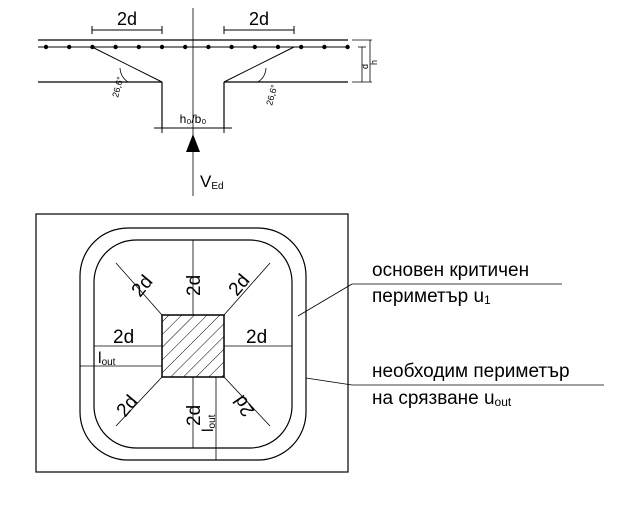 This screenshot has height=512, width=623. What do you see at coordinates (240, 286) in the screenshot?
I see `plan-2d-top-right: 2d` at bounding box center [240, 286].